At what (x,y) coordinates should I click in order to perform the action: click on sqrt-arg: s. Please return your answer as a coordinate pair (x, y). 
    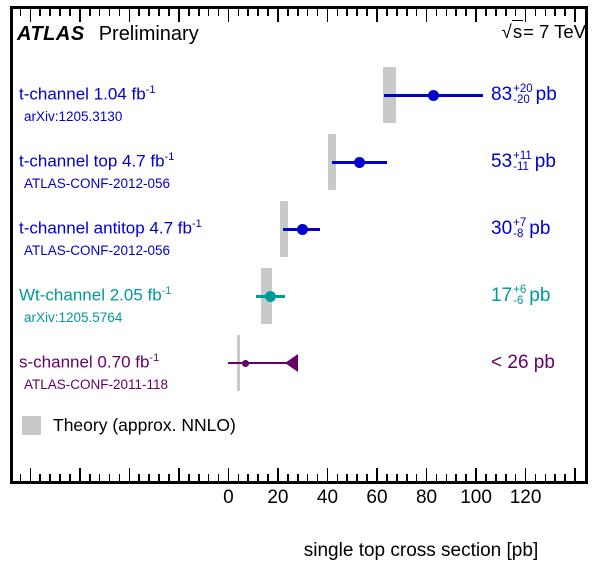
    Looking at the image, I should click on (517, 31).